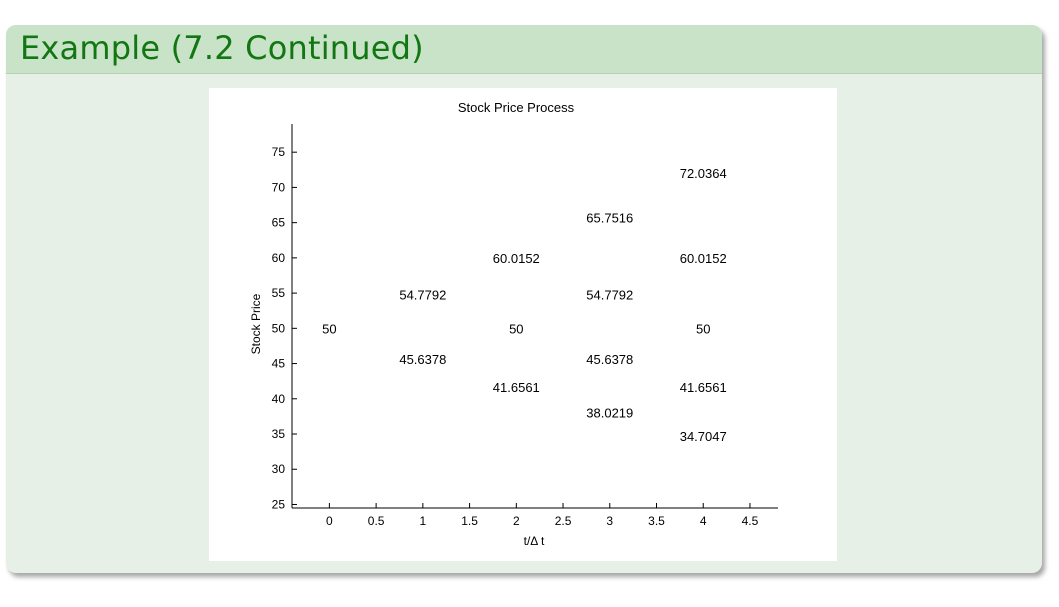 This screenshot has width=1059, height=607. Describe the element at coordinates (329, 521) in the screenshot. I see `x-tick-label: 0` at that location.